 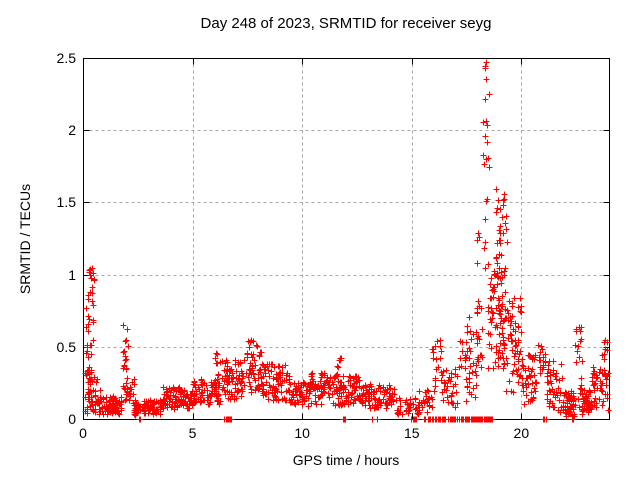 I want to click on x-tick-label: 5, so click(x=192, y=433).